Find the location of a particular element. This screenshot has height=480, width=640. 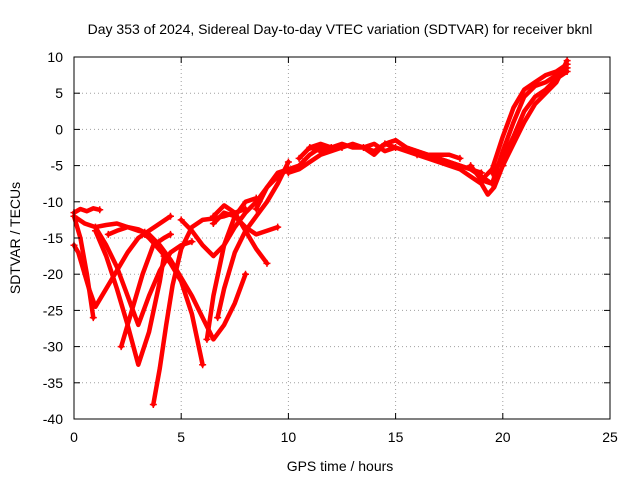

x-tick-label: 10 is located at coordinates (289, 437).